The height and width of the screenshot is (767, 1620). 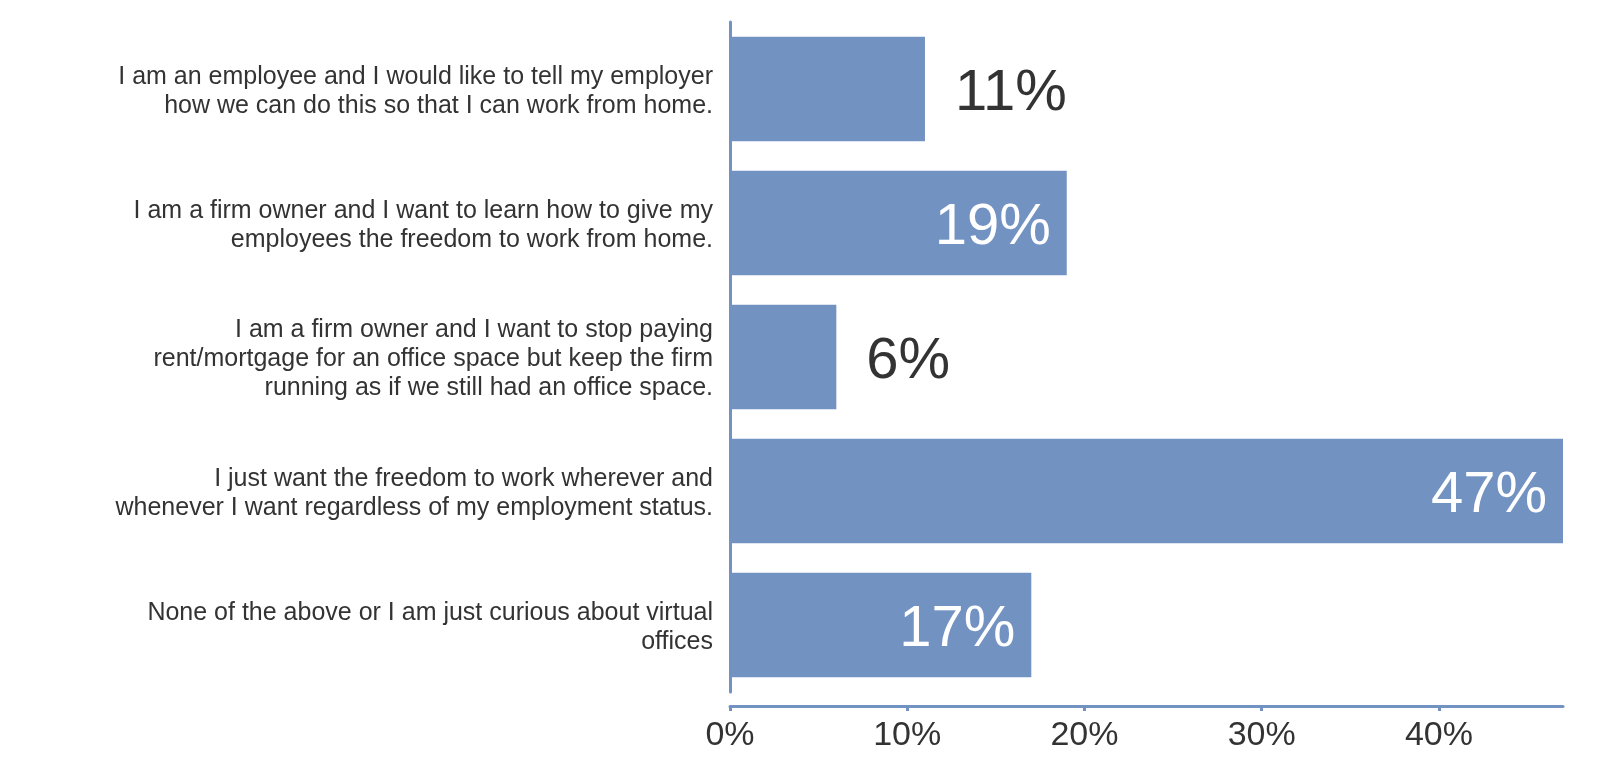 What do you see at coordinates (907, 733) in the screenshot?
I see `x-tick-label: 10%` at bounding box center [907, 733].